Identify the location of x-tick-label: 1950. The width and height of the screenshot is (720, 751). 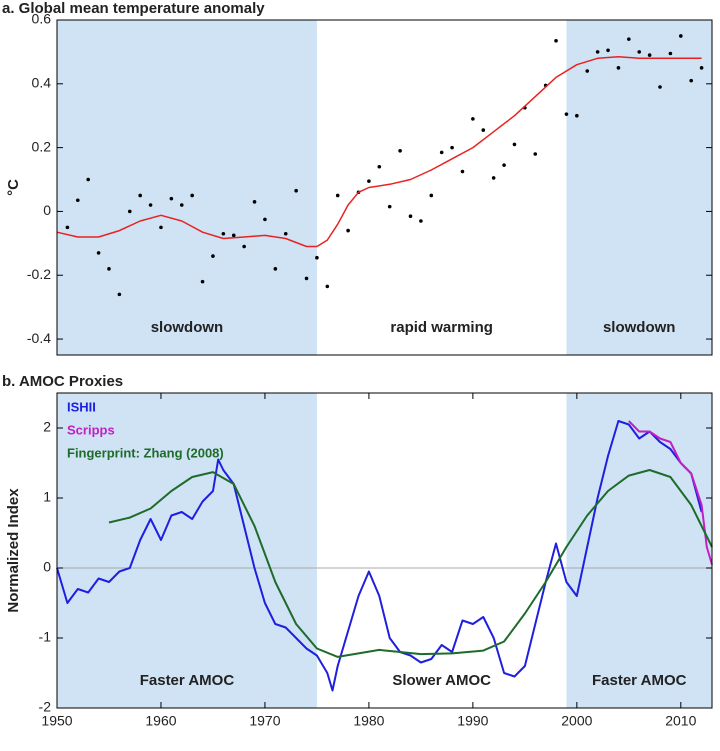
(56, 721).